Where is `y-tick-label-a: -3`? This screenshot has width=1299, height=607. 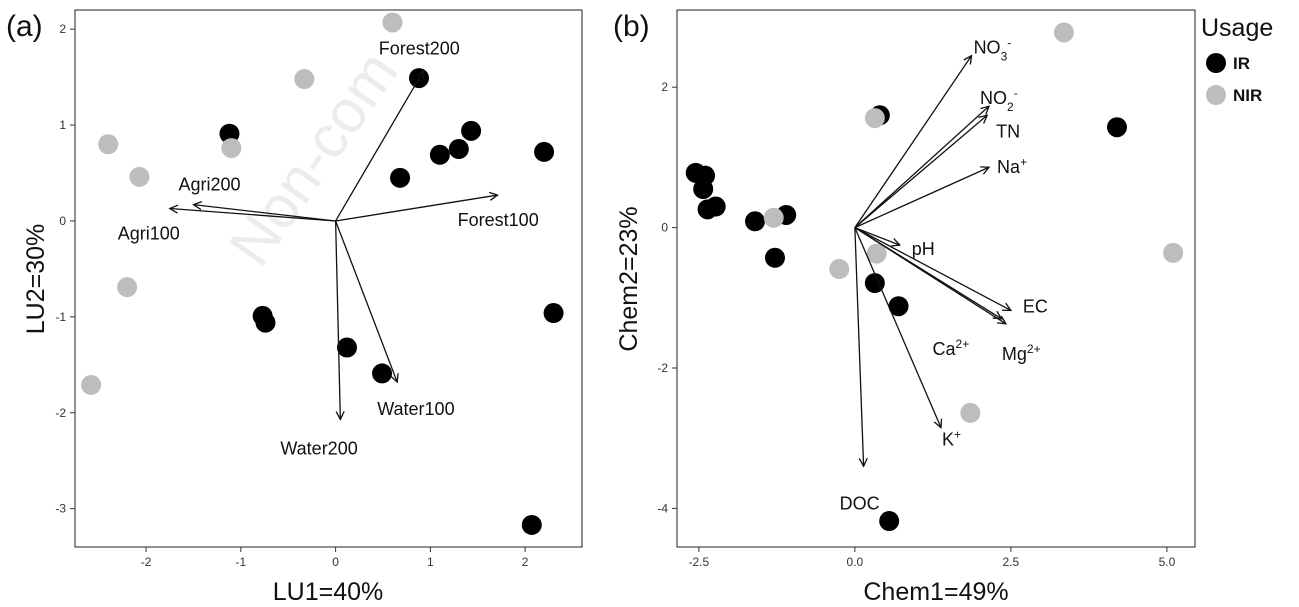
y-tick-label-a: -3 is located at coordinates (60, 509).